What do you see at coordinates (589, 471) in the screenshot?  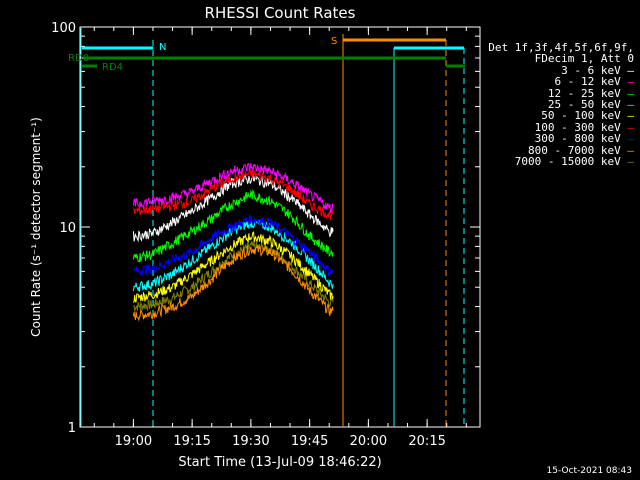 I see `timestamp: 15-Oct-2021 08:43` at bounding box center [589, 471].